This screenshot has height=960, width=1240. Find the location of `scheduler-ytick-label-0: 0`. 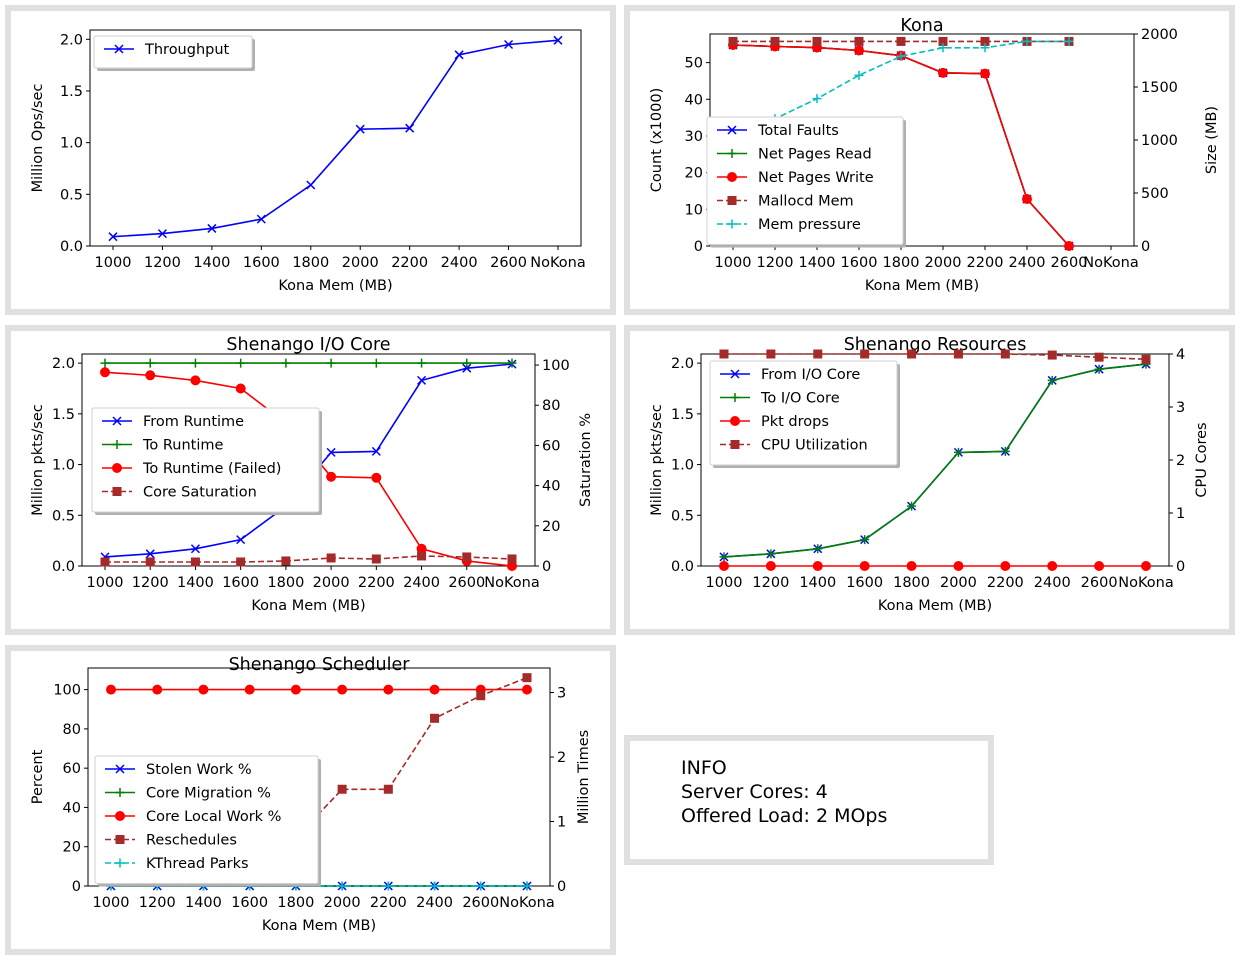

scheduler-ytick-label-0: 0 is located at coordinates (76, 887).